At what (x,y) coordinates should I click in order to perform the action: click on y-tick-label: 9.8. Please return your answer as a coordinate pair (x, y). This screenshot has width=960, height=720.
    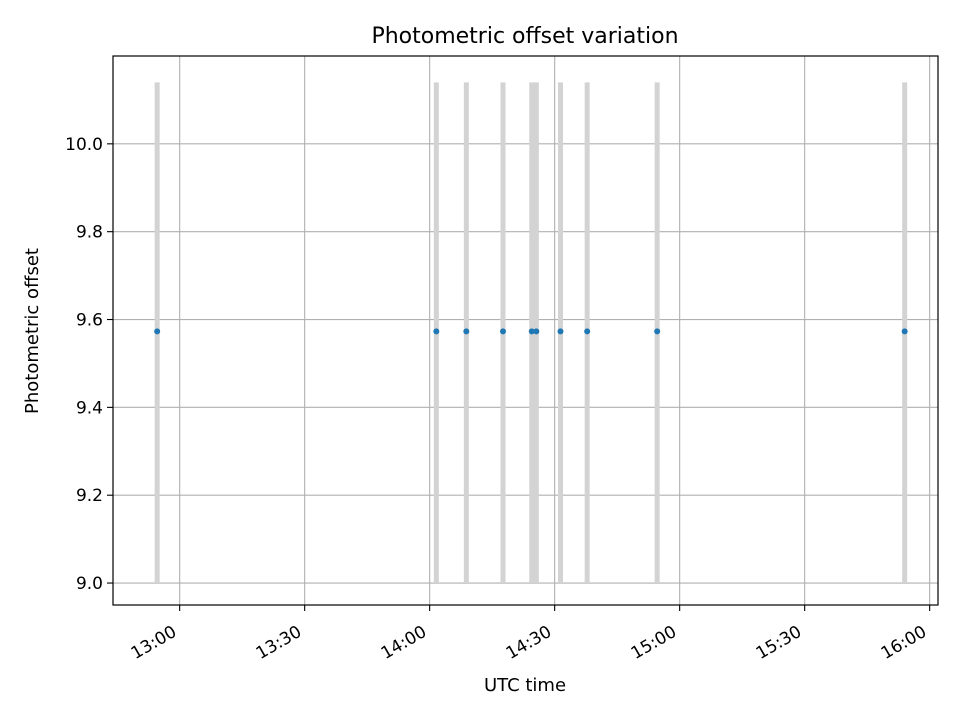
    Looking at the image, I should click on (89, 233).